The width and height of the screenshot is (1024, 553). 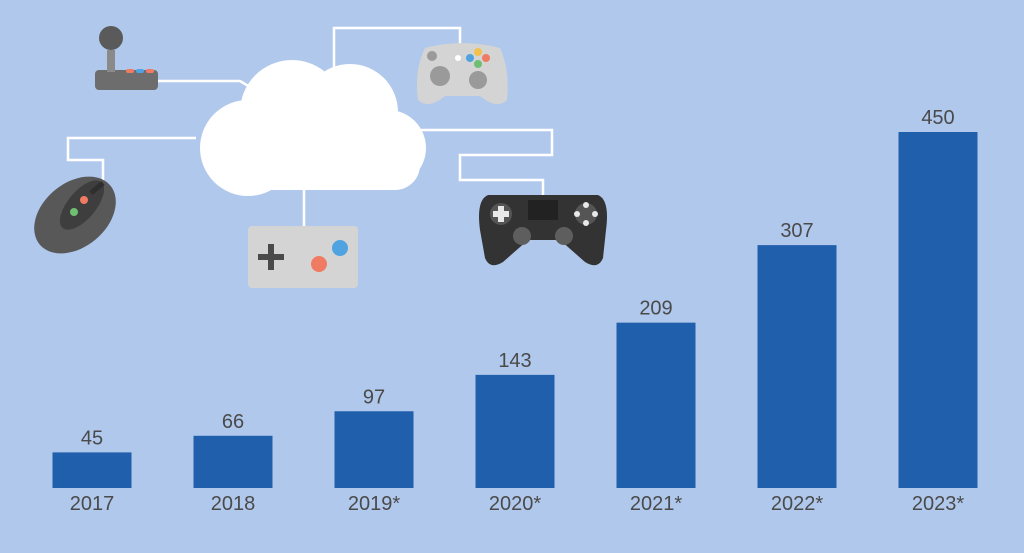 I want to click on x-tick-label: 2023*, so click(x=938, y=504).